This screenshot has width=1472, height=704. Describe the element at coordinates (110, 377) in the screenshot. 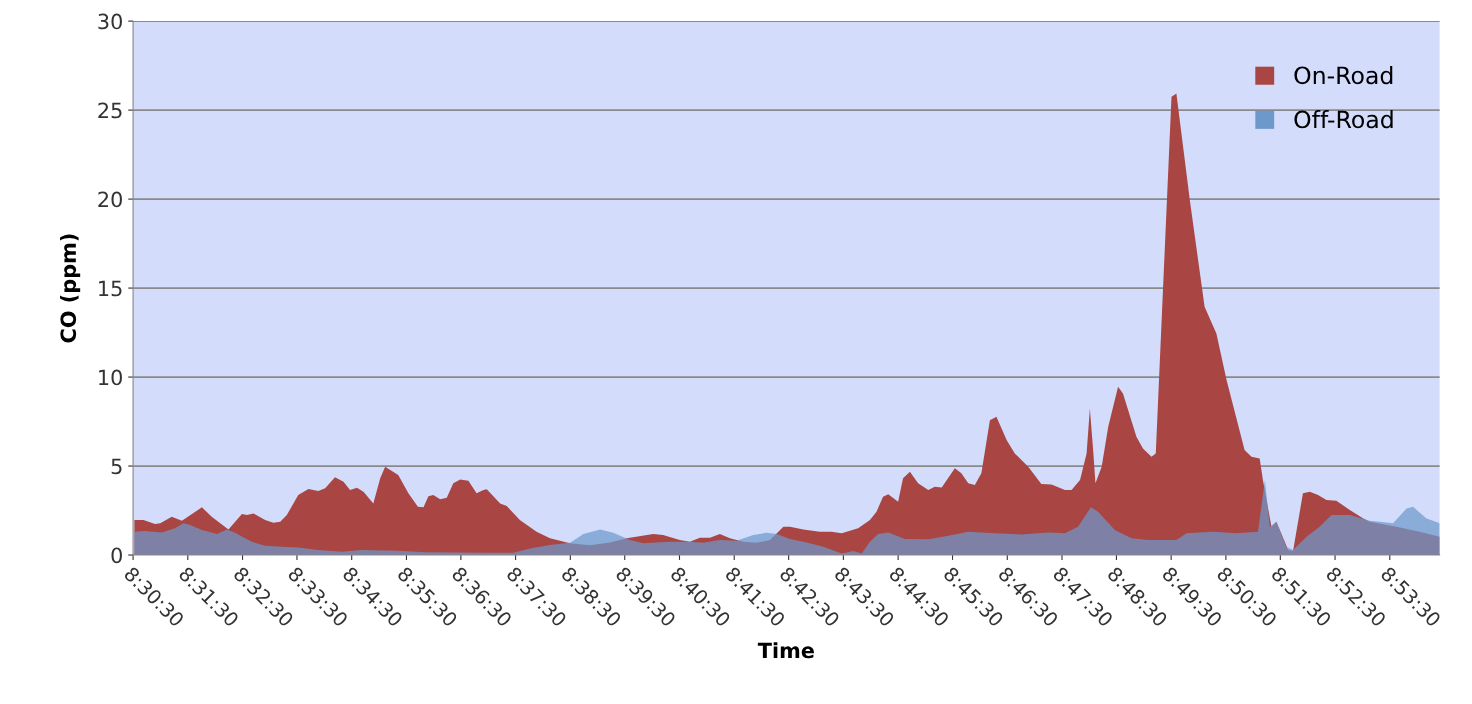

I see `y-tick-label: 10` at that location.